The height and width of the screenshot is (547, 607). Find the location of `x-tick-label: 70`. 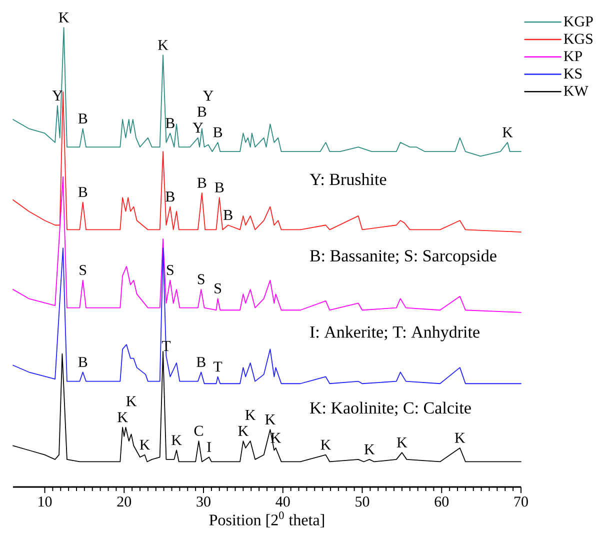

x-tick-label: 70 is located at coordinates (521, 501).